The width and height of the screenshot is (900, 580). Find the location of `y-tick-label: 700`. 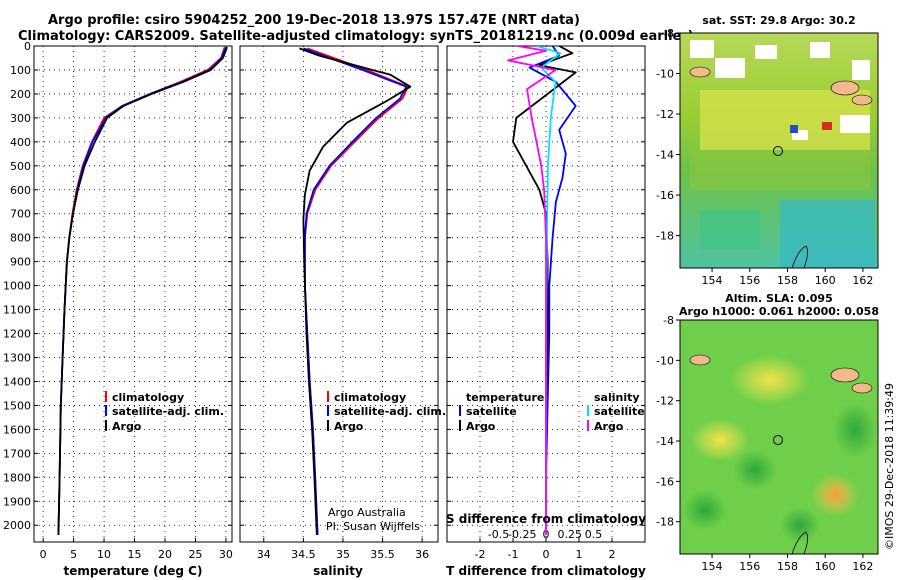

y-tick-label: 700 is located at coordinates (20, 214).